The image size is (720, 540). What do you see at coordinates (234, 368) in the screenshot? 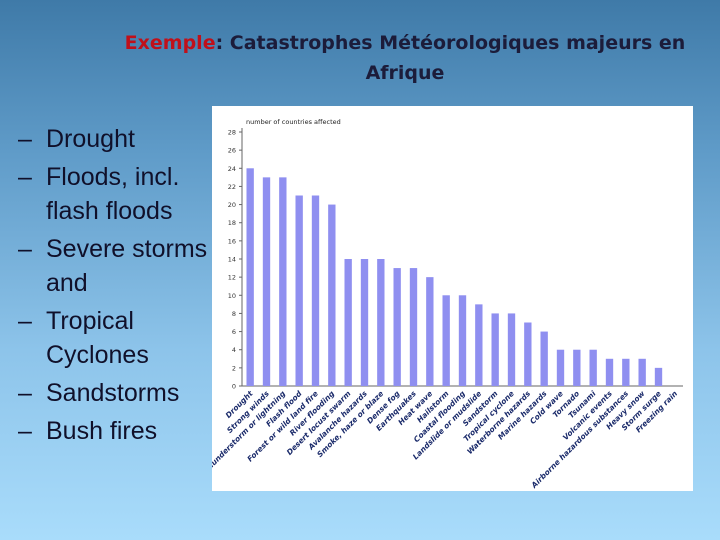
I see `y-tick-label: 2` at bounding box center [234, 368].